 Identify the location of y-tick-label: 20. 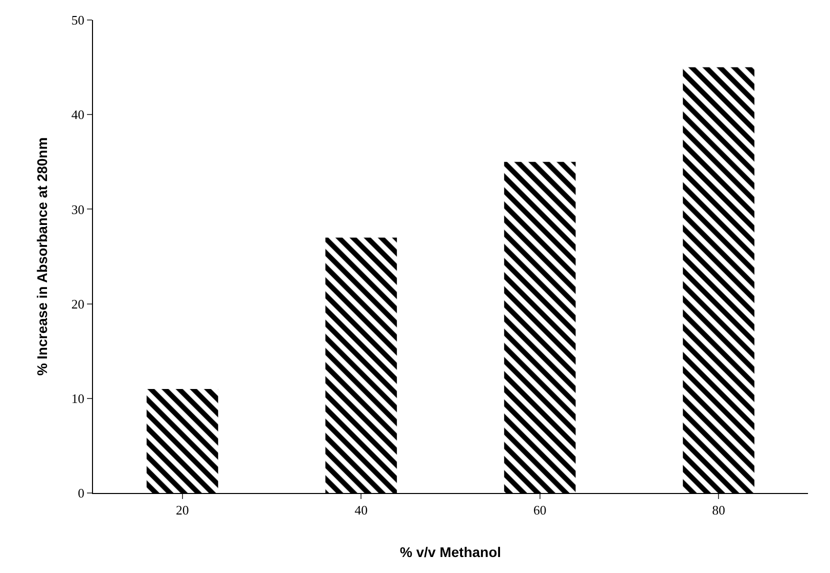
(77, 304).